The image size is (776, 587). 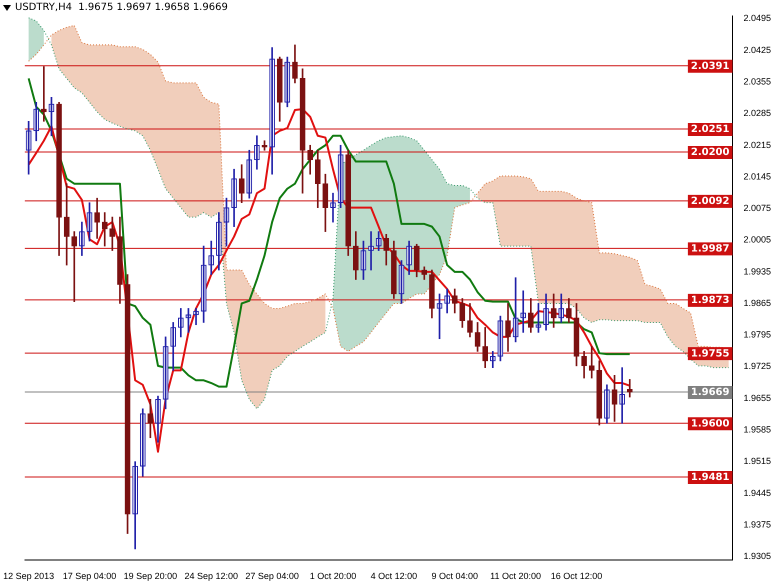 I want to click on ref-line-label: 2.0200, so click(x=710, y=152).